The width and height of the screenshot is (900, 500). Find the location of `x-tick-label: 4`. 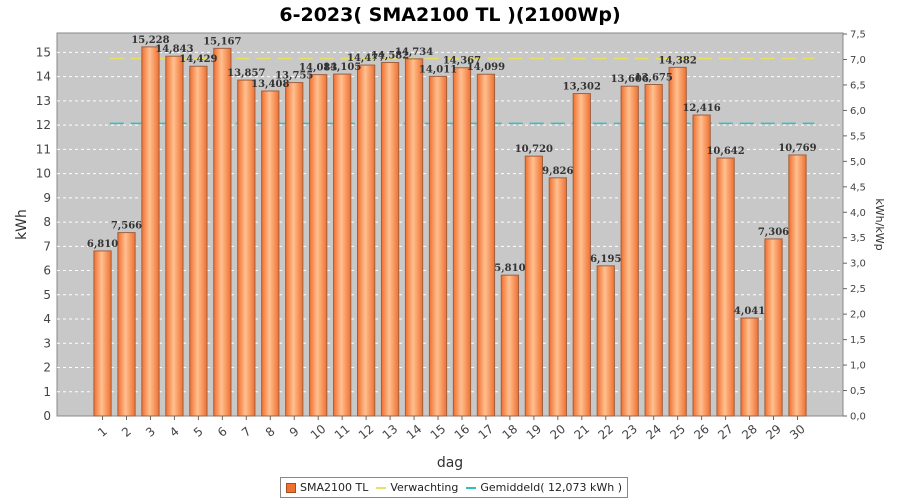

x-tick-label: 4 is located at coordinates (174, 432).